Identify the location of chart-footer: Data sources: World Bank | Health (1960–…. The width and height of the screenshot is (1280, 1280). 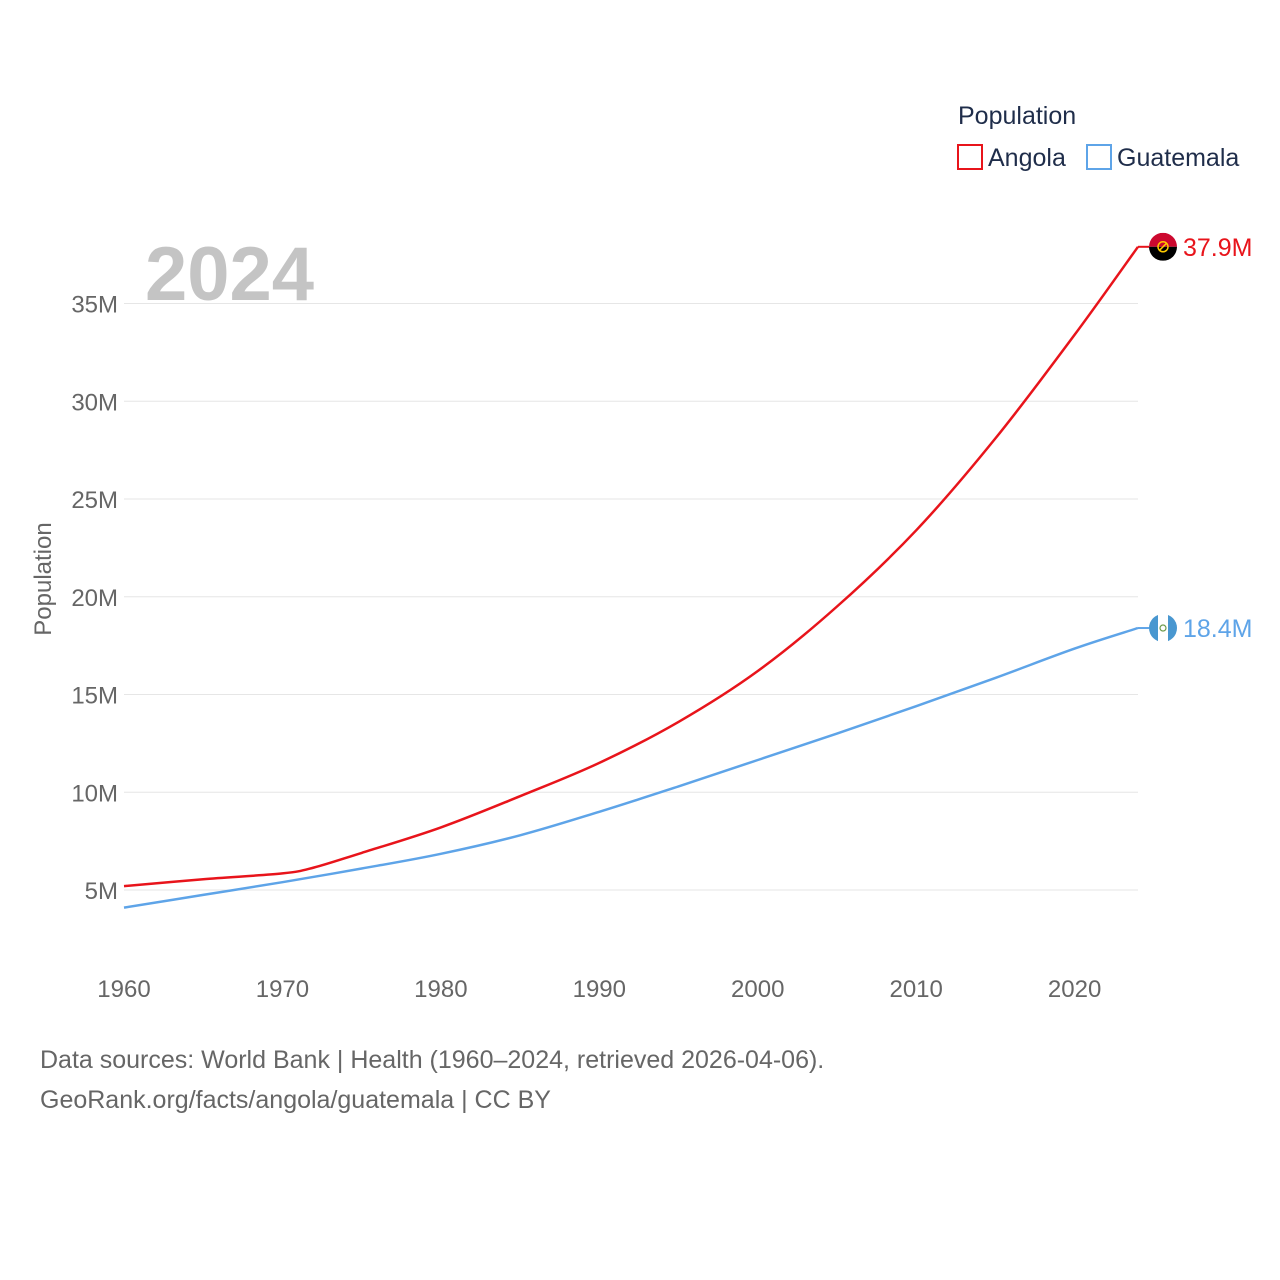
(432, 1080).